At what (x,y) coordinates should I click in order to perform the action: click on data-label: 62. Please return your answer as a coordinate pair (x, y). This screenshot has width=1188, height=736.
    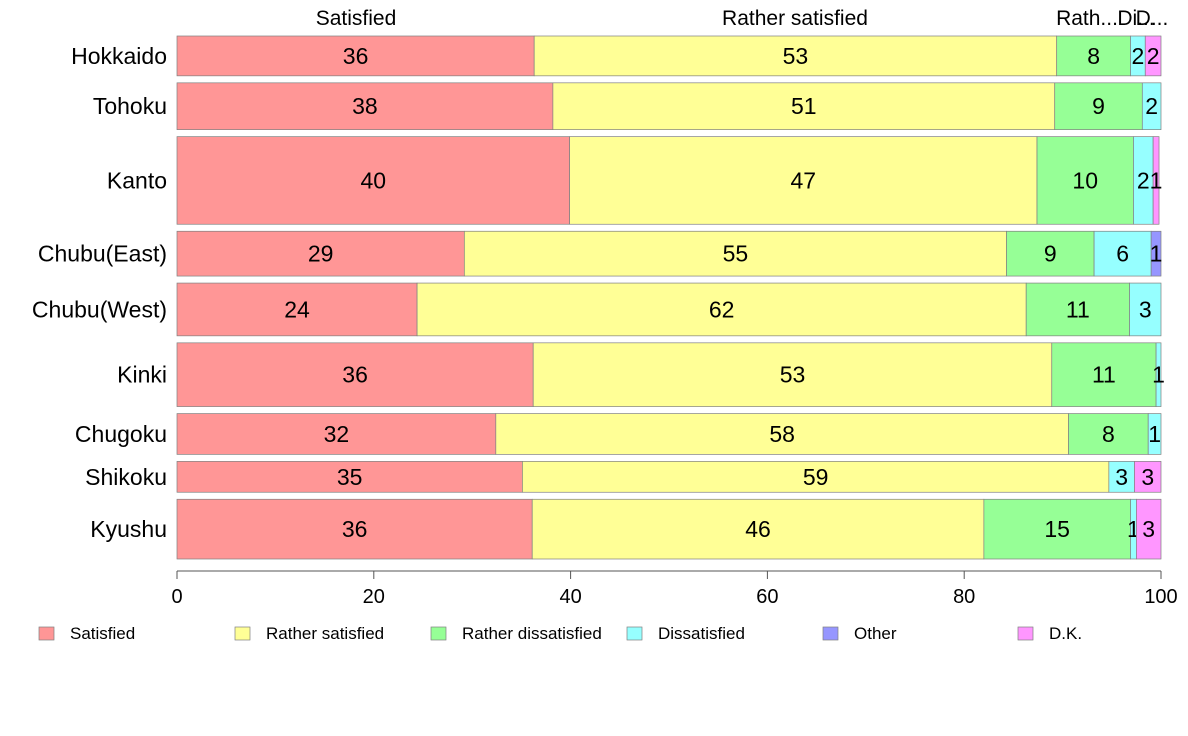
    Looking at the image, I should click on (722, 309).